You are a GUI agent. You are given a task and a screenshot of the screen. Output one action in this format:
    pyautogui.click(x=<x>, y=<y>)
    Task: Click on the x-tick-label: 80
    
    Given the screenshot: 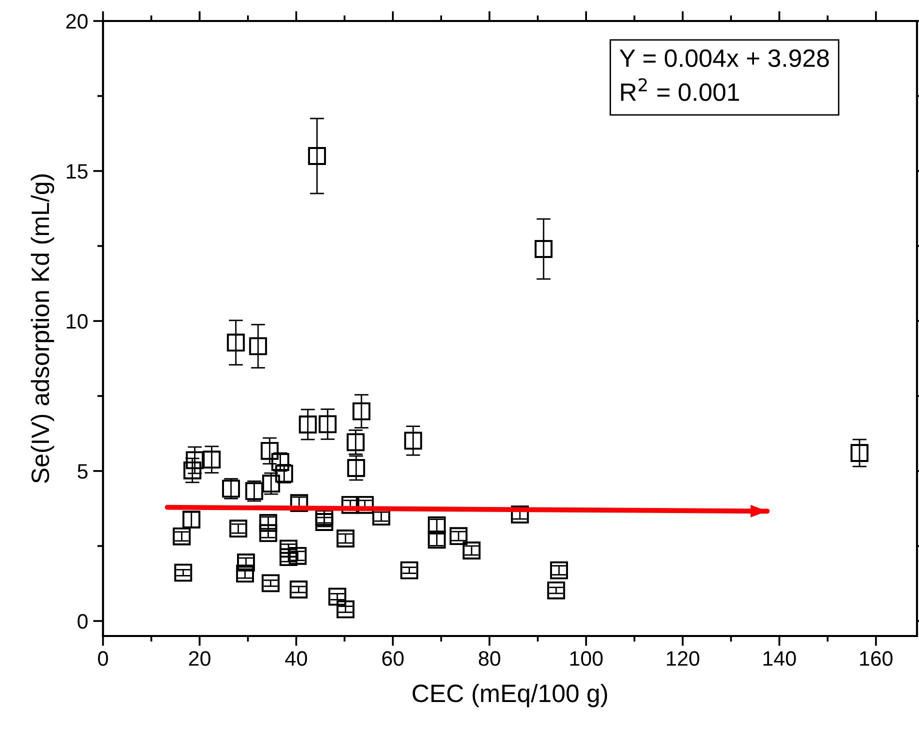 What is the action you would take?
    pyautogui.click(x=489, y=658)
    